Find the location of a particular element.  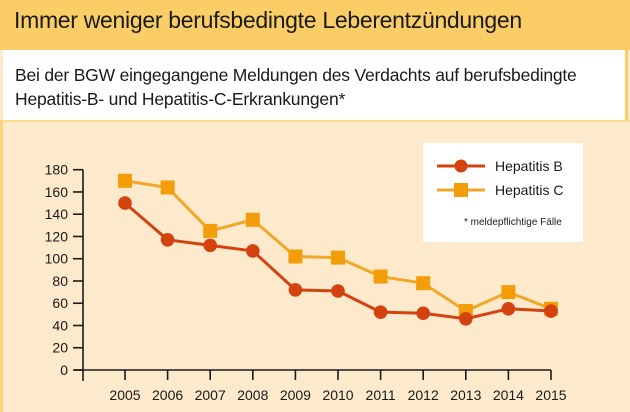

legend-label-hepatitis-c: Hepatitis C is located at coordinates (529, 190).